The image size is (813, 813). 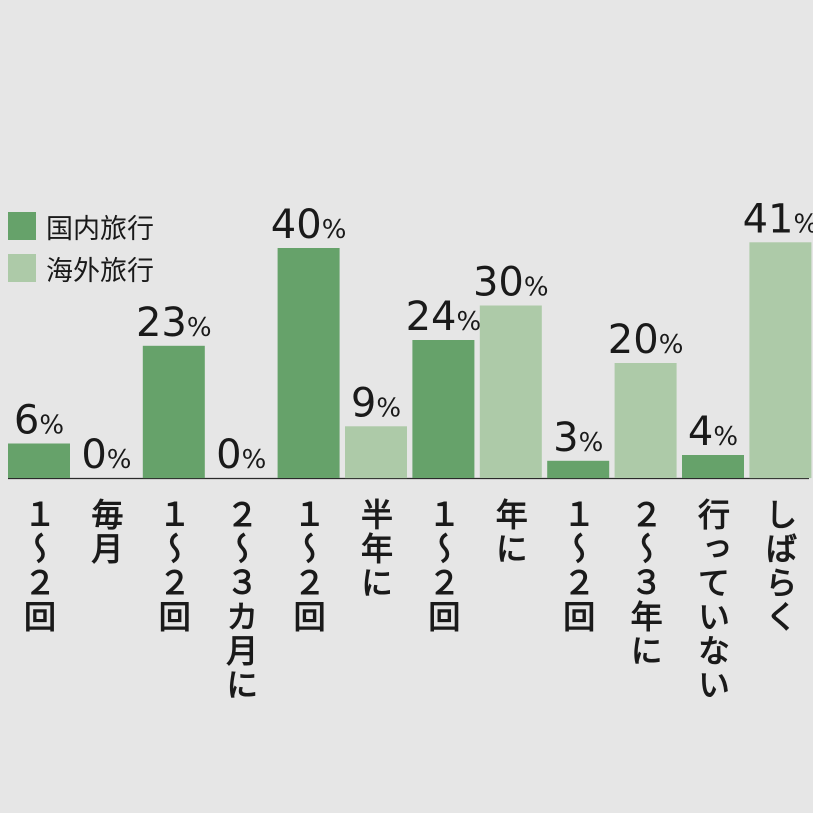 I want to click on data-label: 3%, so click(x=578, y=438).